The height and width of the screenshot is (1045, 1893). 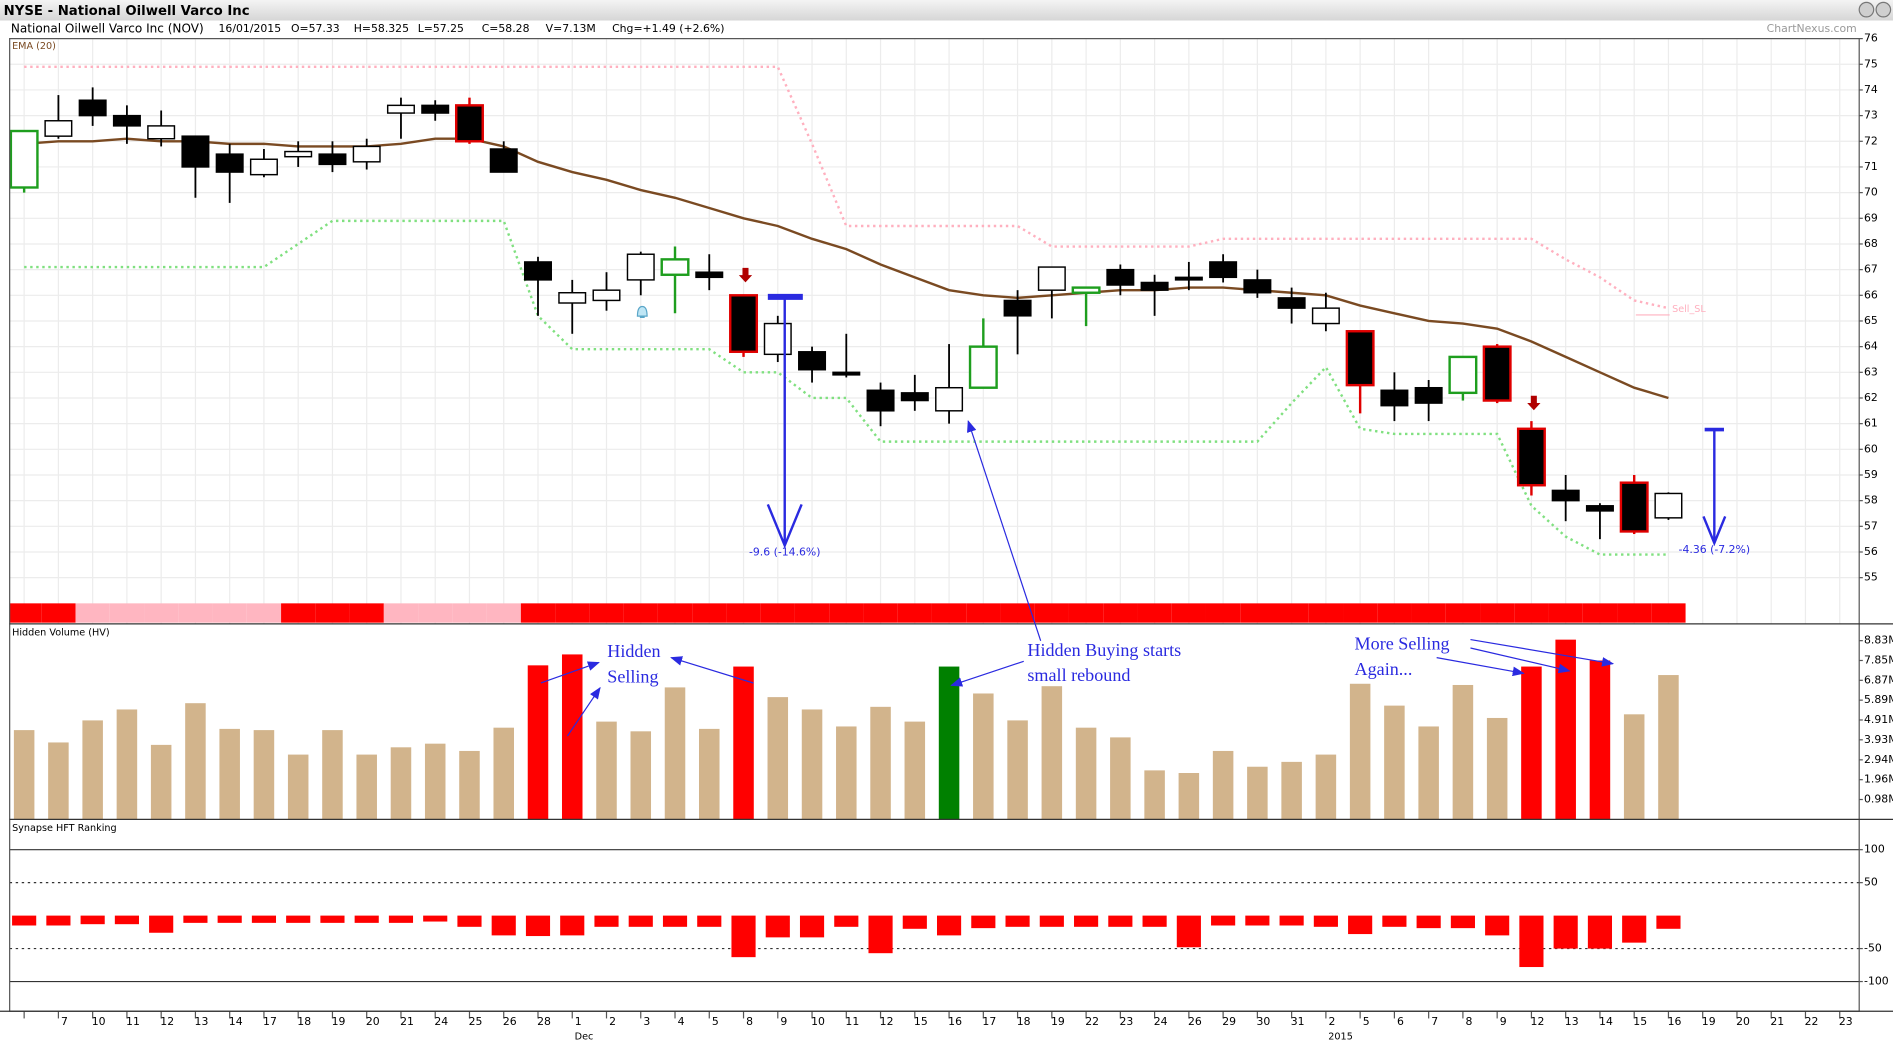 I want to click on x-tick-label: 21, so click(x=407, y=1021).